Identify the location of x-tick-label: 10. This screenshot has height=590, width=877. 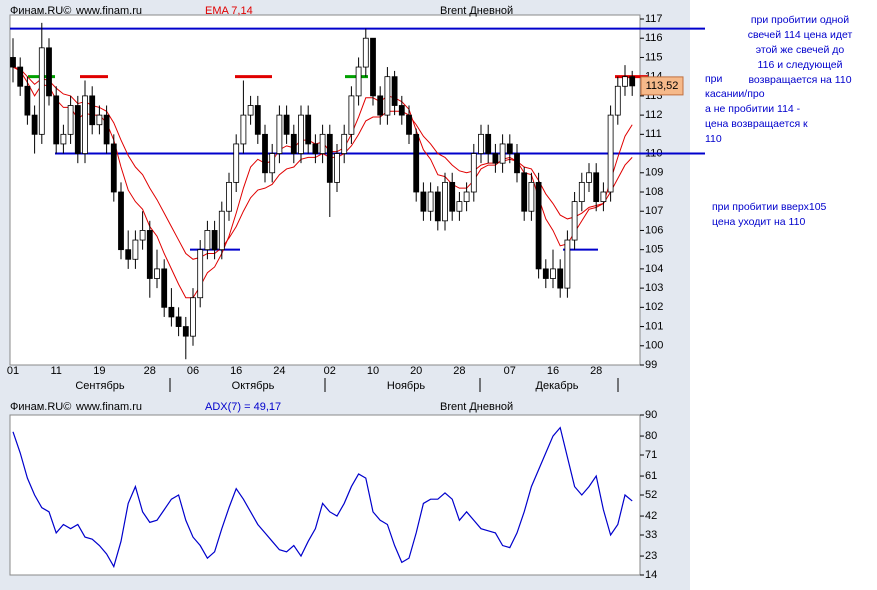
(373, 371).